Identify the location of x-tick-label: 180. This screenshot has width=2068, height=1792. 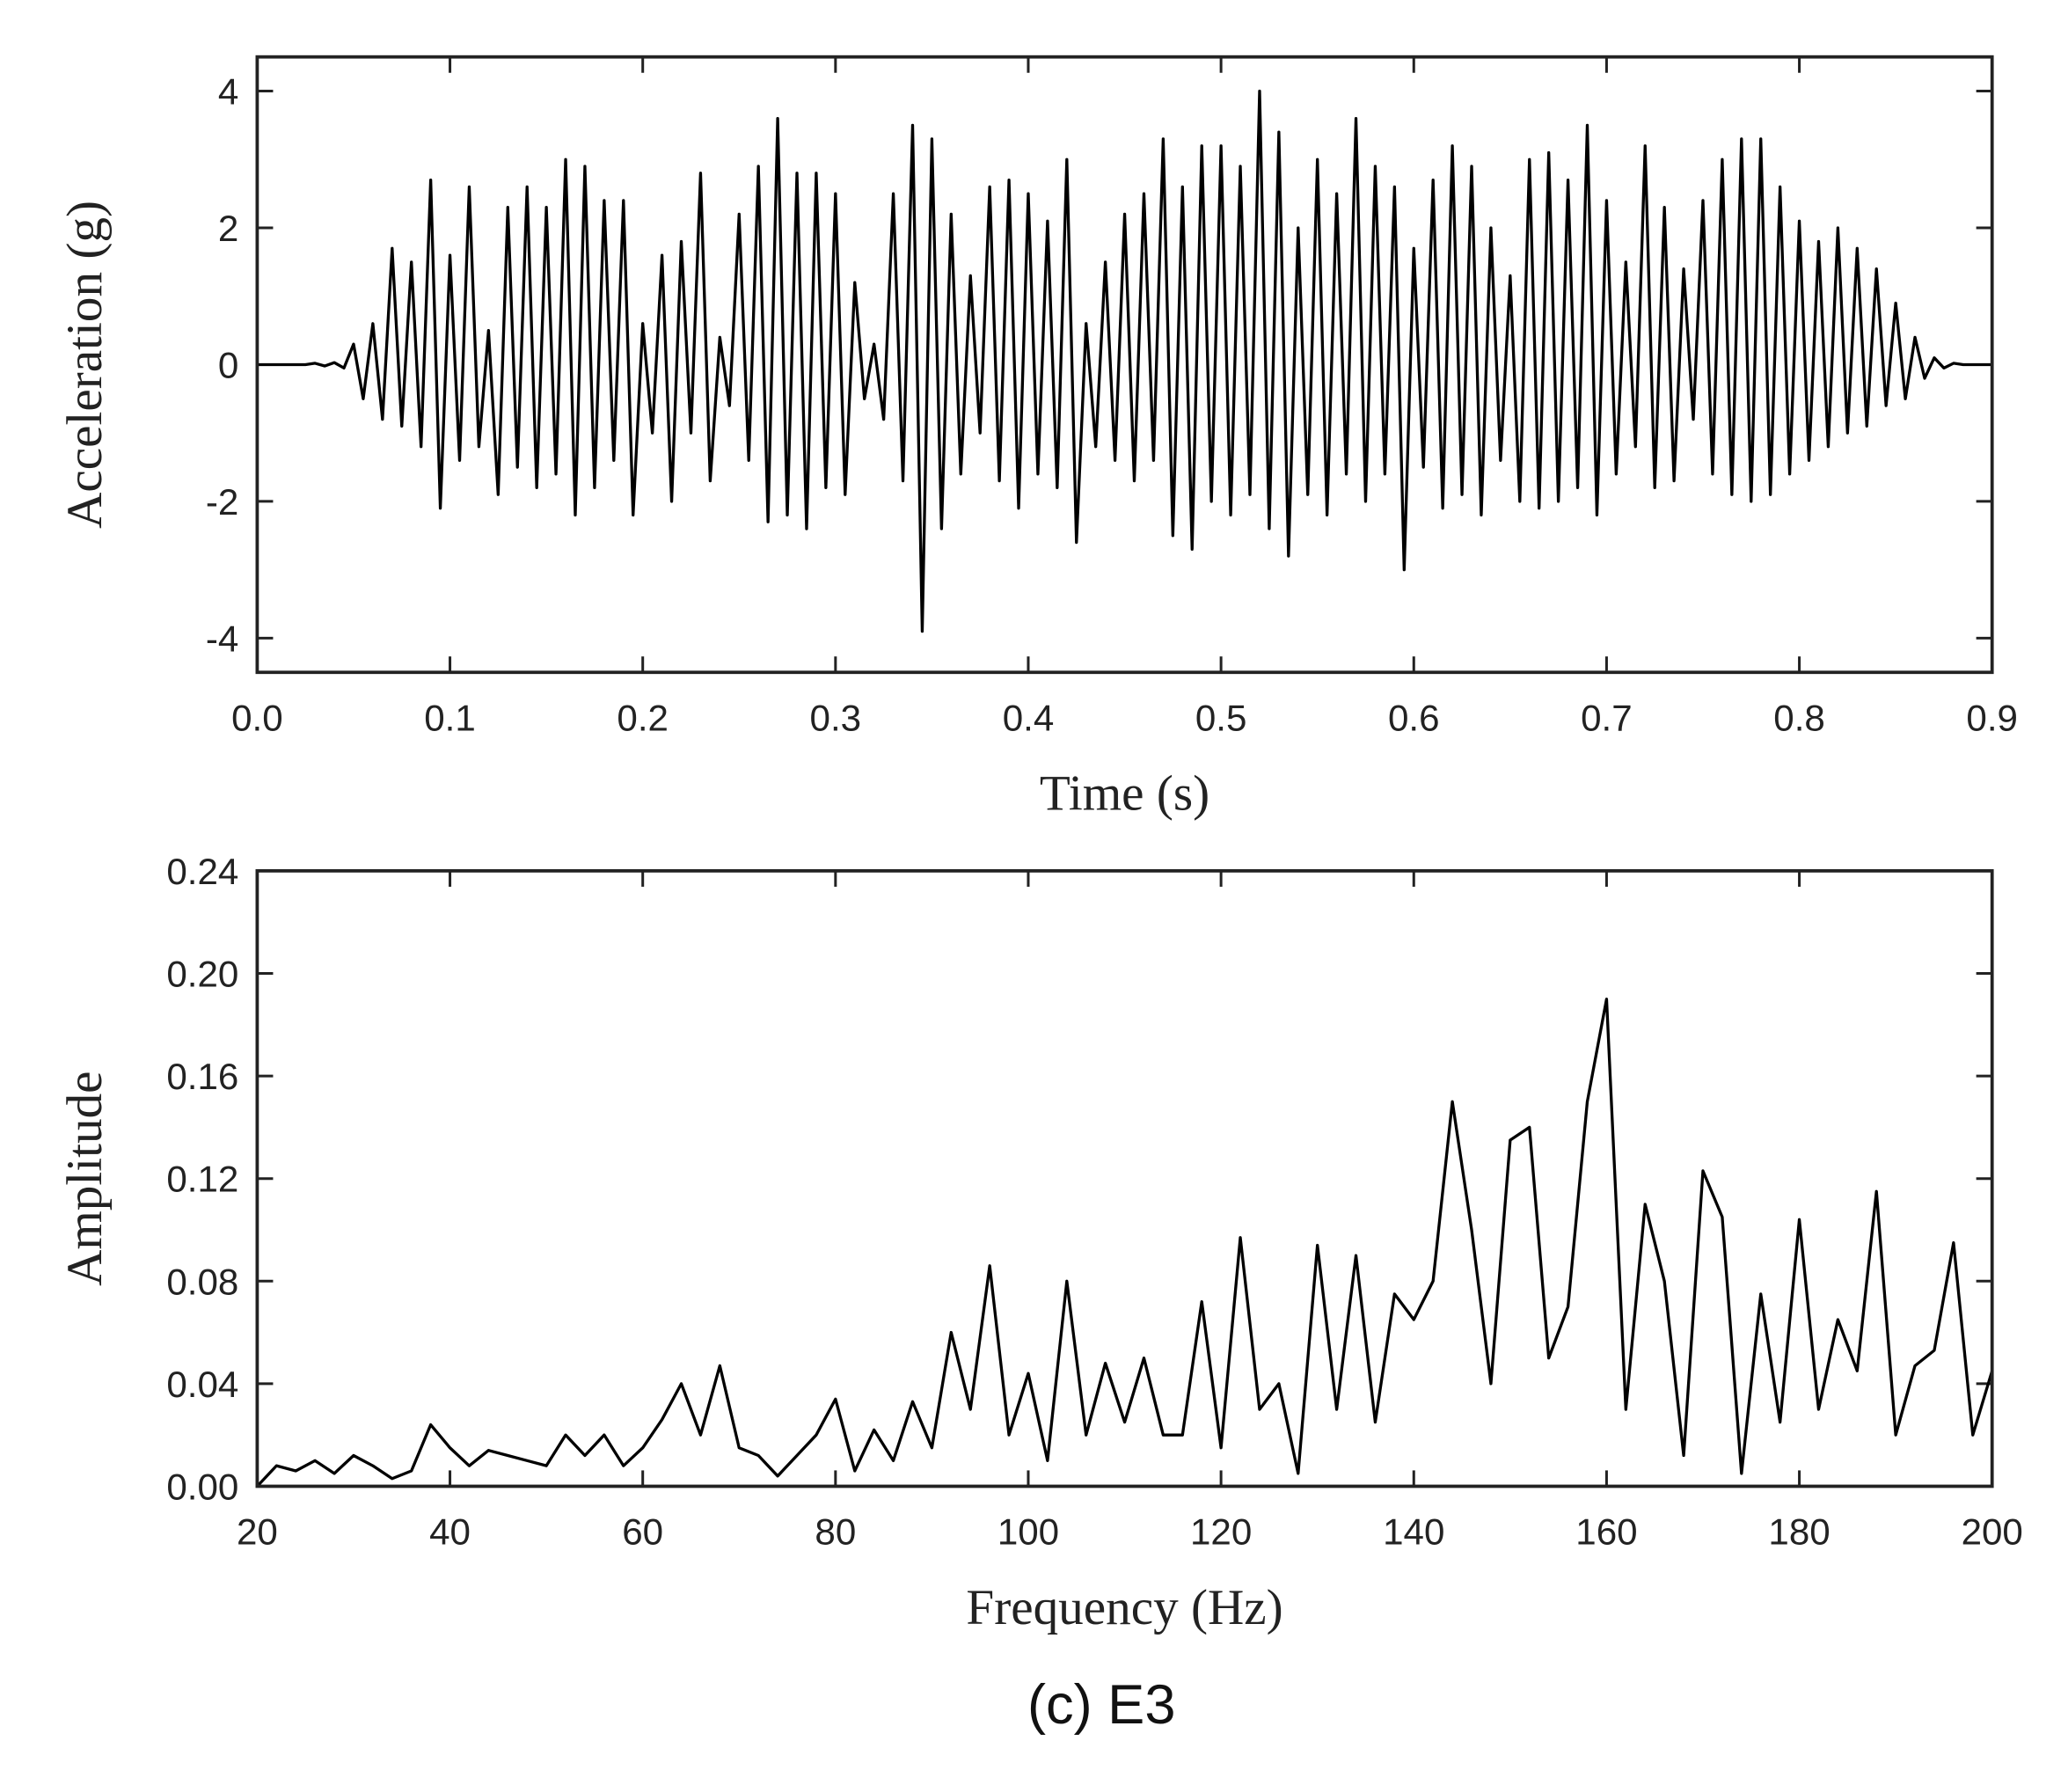
(1799, 1532).